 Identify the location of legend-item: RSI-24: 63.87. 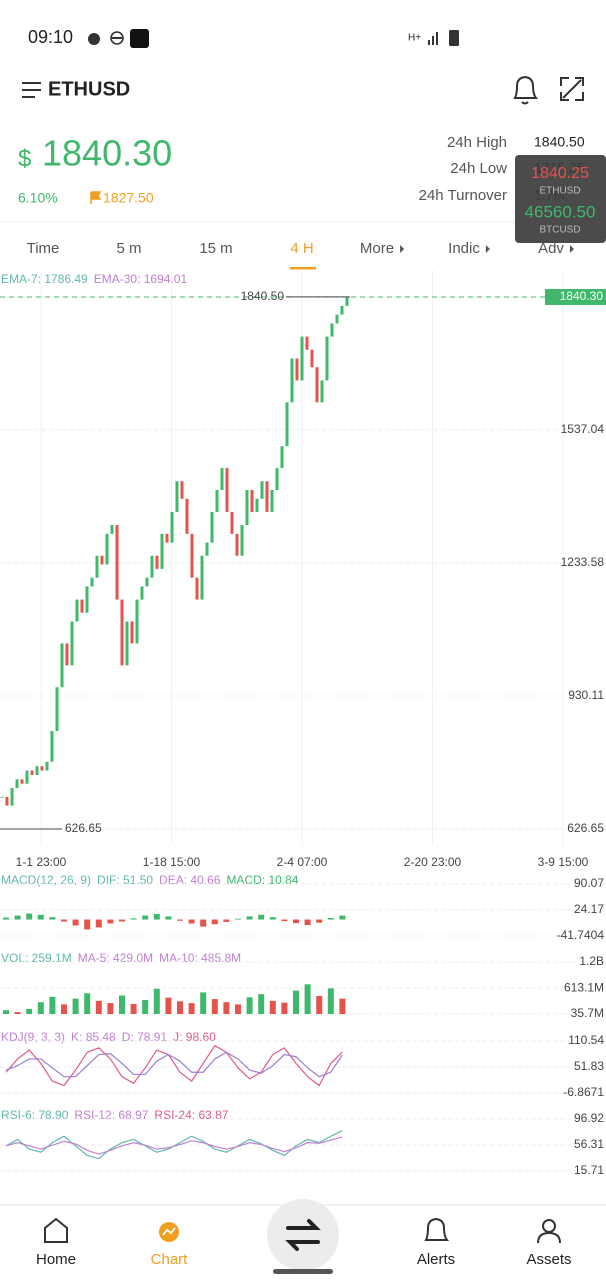
(191, 1115).